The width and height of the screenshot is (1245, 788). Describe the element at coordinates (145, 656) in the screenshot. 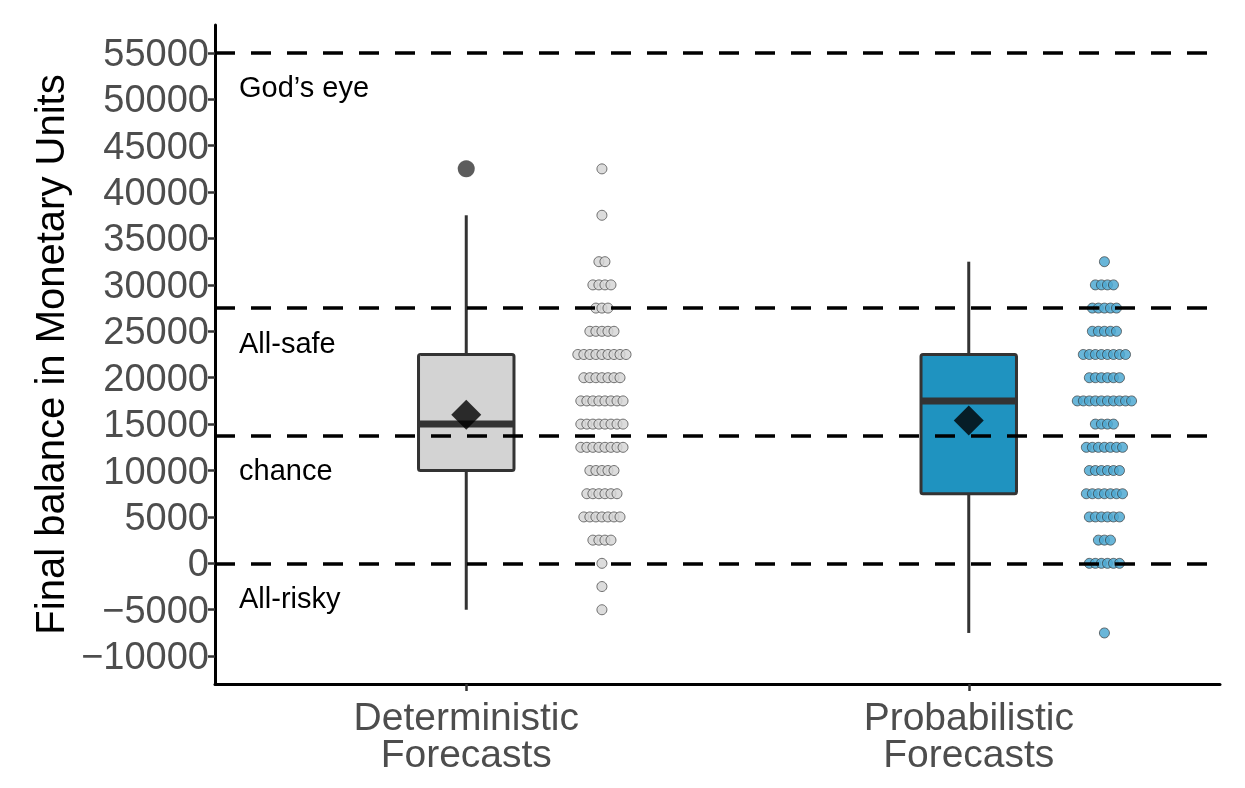

I see `y-tick-label: −10000` at that location.